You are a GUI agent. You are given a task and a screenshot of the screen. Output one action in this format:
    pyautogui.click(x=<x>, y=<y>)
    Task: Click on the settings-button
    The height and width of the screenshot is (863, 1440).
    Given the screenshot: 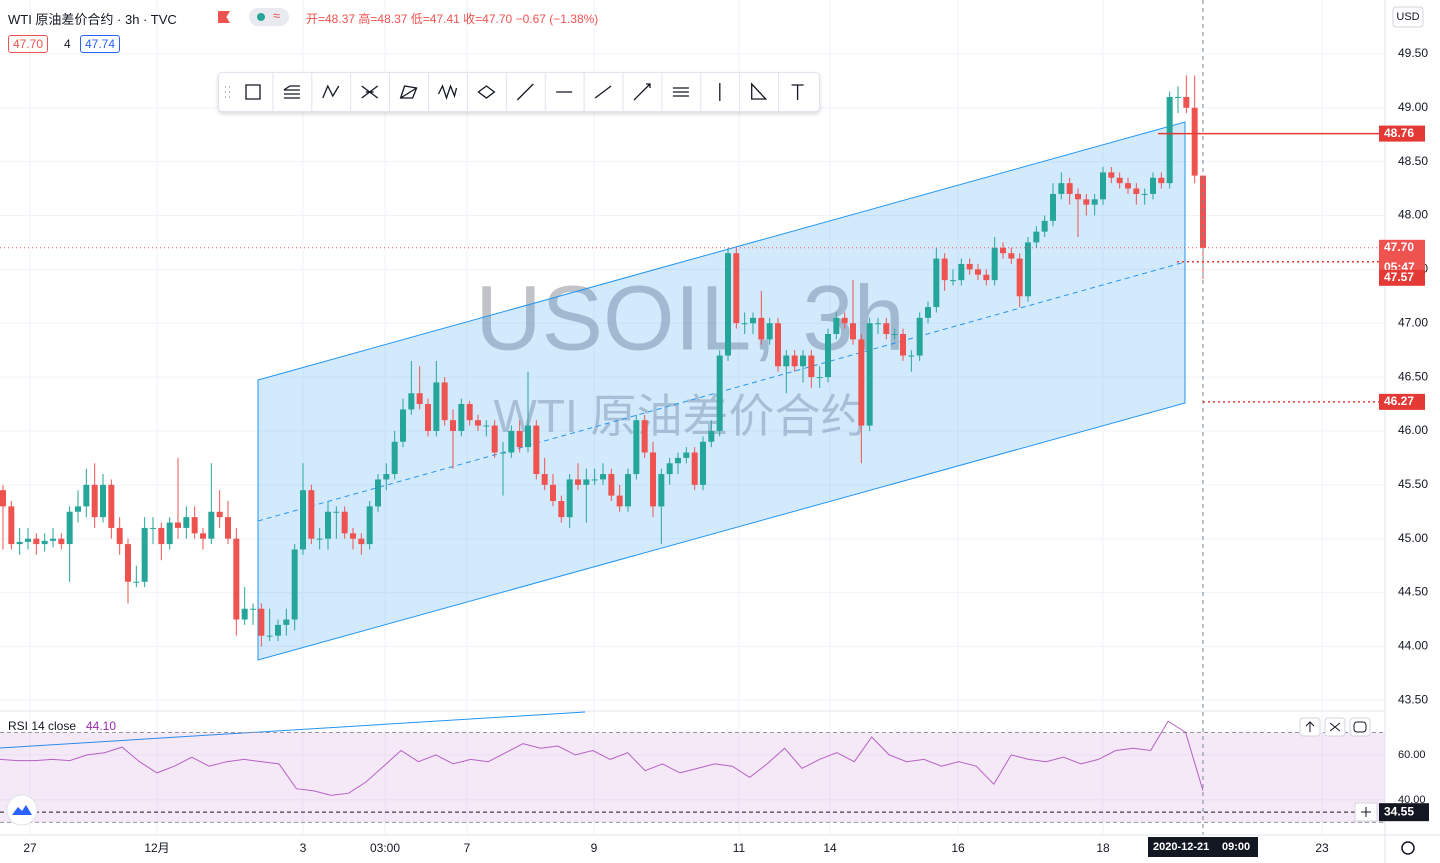 What is the action you would take?
    pyautogui.click(x=1408, y=848)
    